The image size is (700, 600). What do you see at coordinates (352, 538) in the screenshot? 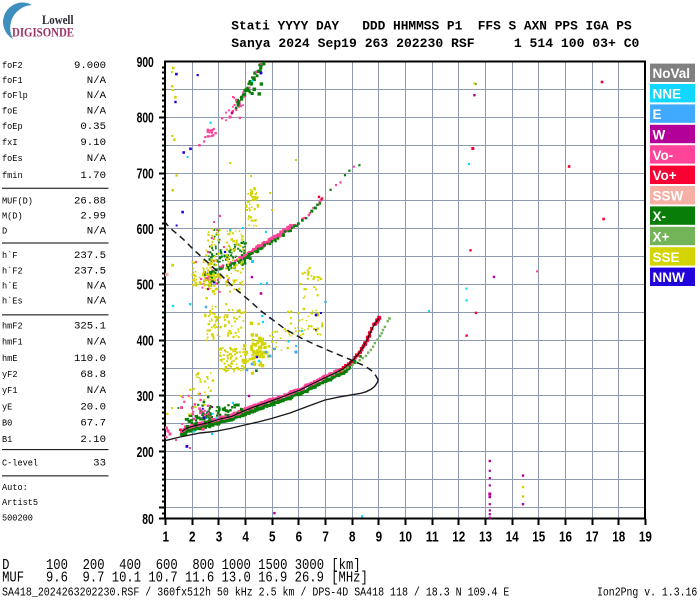
I see `svg-text: 8` at bounding box center [352, 538].